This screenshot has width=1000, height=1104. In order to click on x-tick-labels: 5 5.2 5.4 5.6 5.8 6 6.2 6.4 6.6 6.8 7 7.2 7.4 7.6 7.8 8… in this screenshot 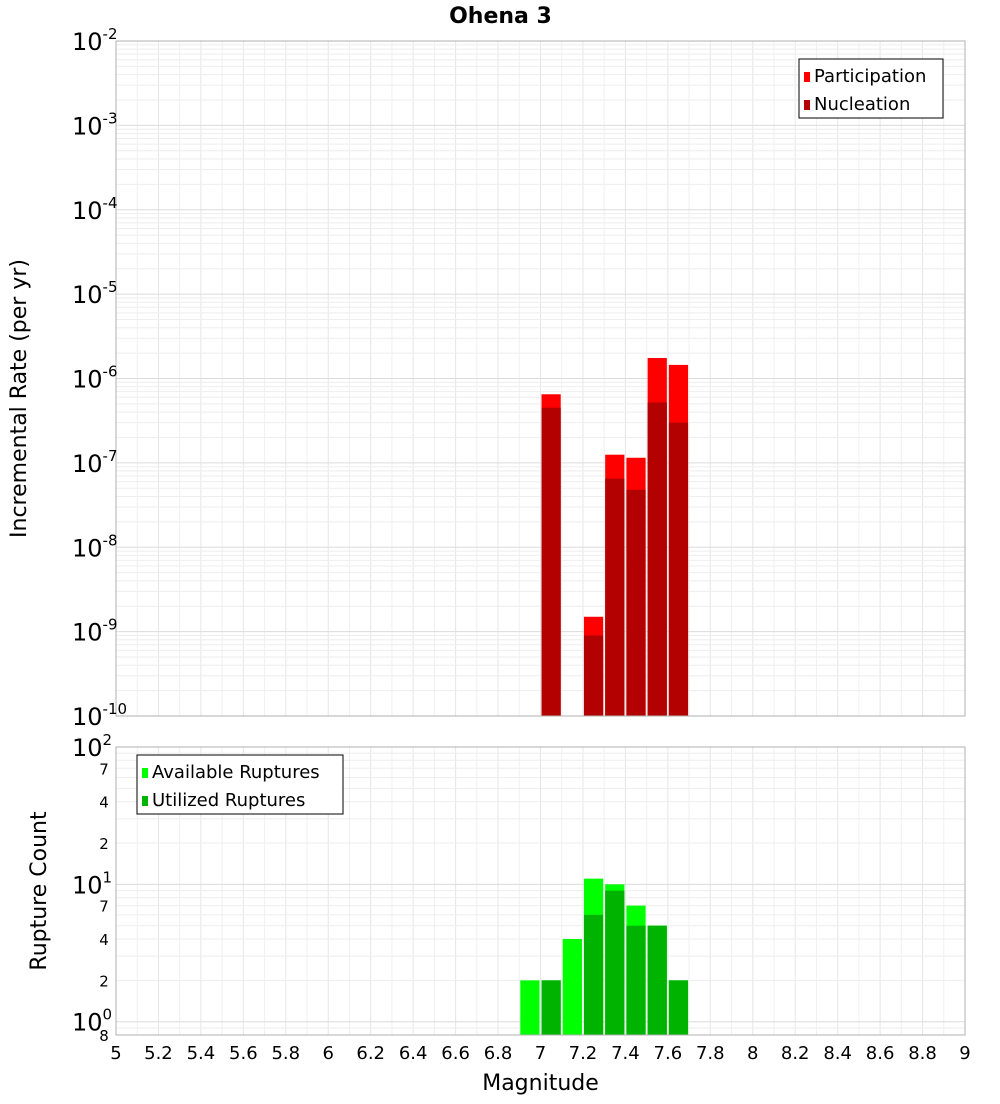, I will do `click(540, 1053)`.